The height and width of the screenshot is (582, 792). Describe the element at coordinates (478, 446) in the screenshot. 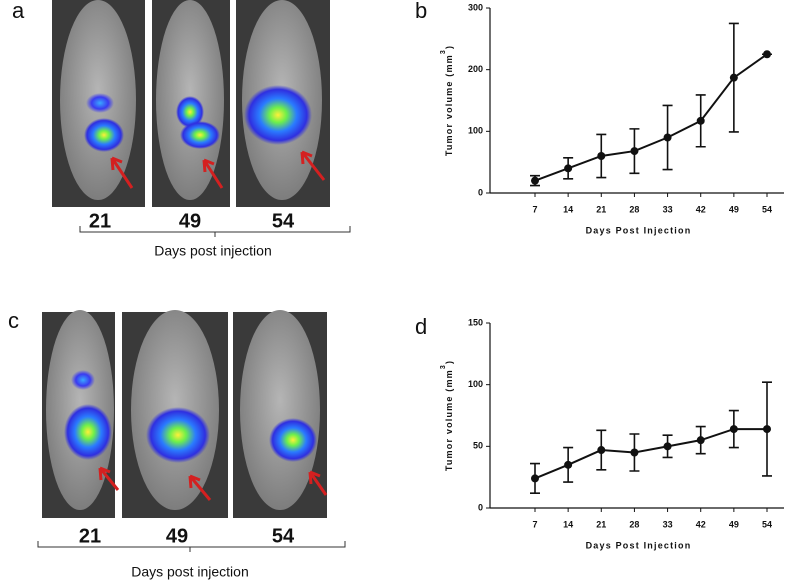

I see `y-tick-label: 50` at that location.